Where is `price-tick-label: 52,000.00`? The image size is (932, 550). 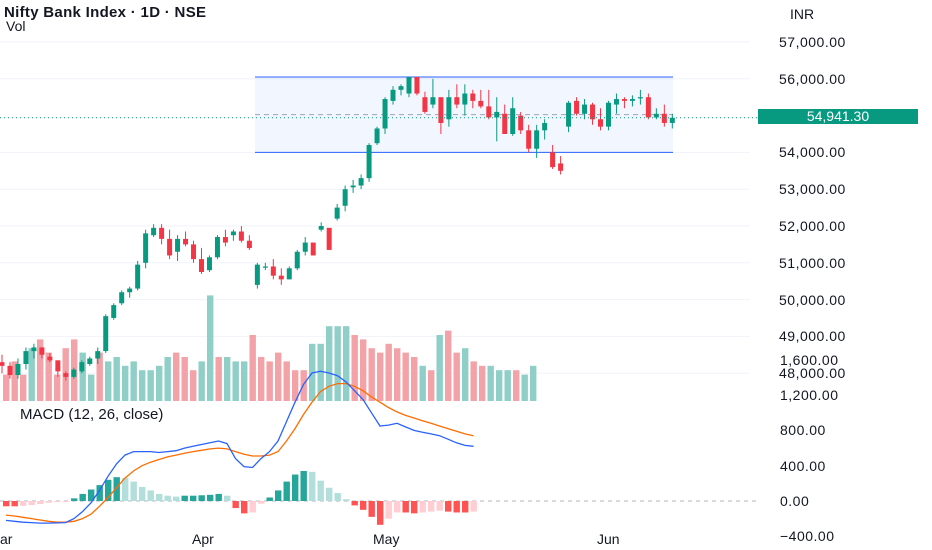
price-tick-label: 52,000.00 is located at coordinates (812, 226).